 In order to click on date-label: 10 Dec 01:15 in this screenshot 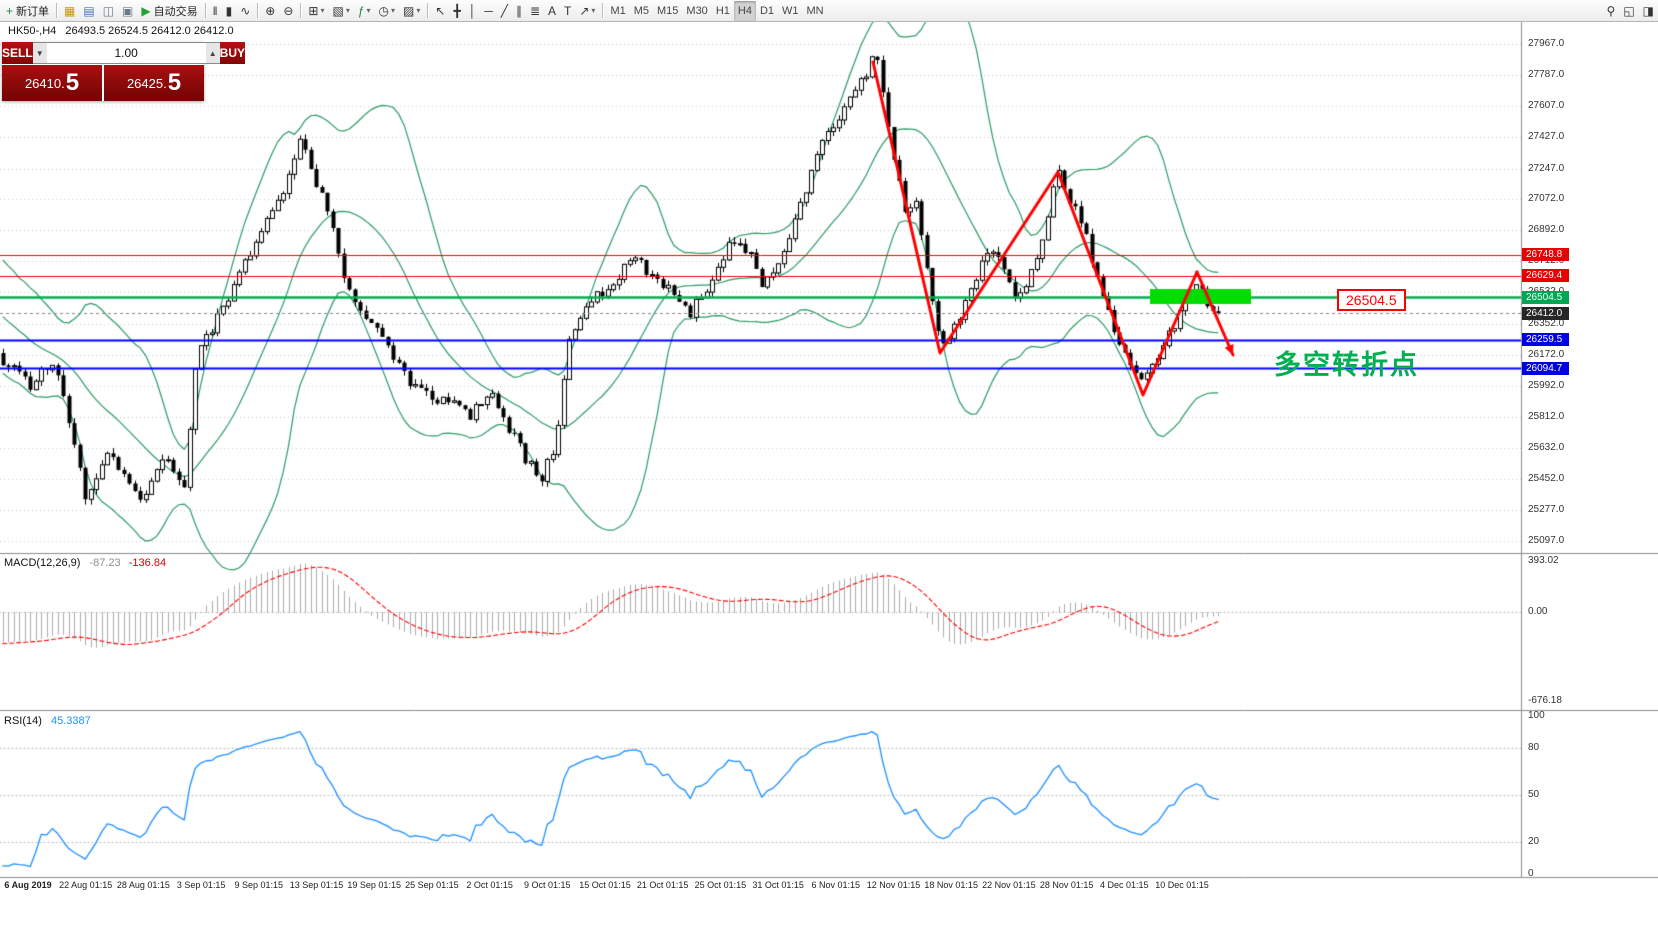, I will do `click(1182, 885)`.